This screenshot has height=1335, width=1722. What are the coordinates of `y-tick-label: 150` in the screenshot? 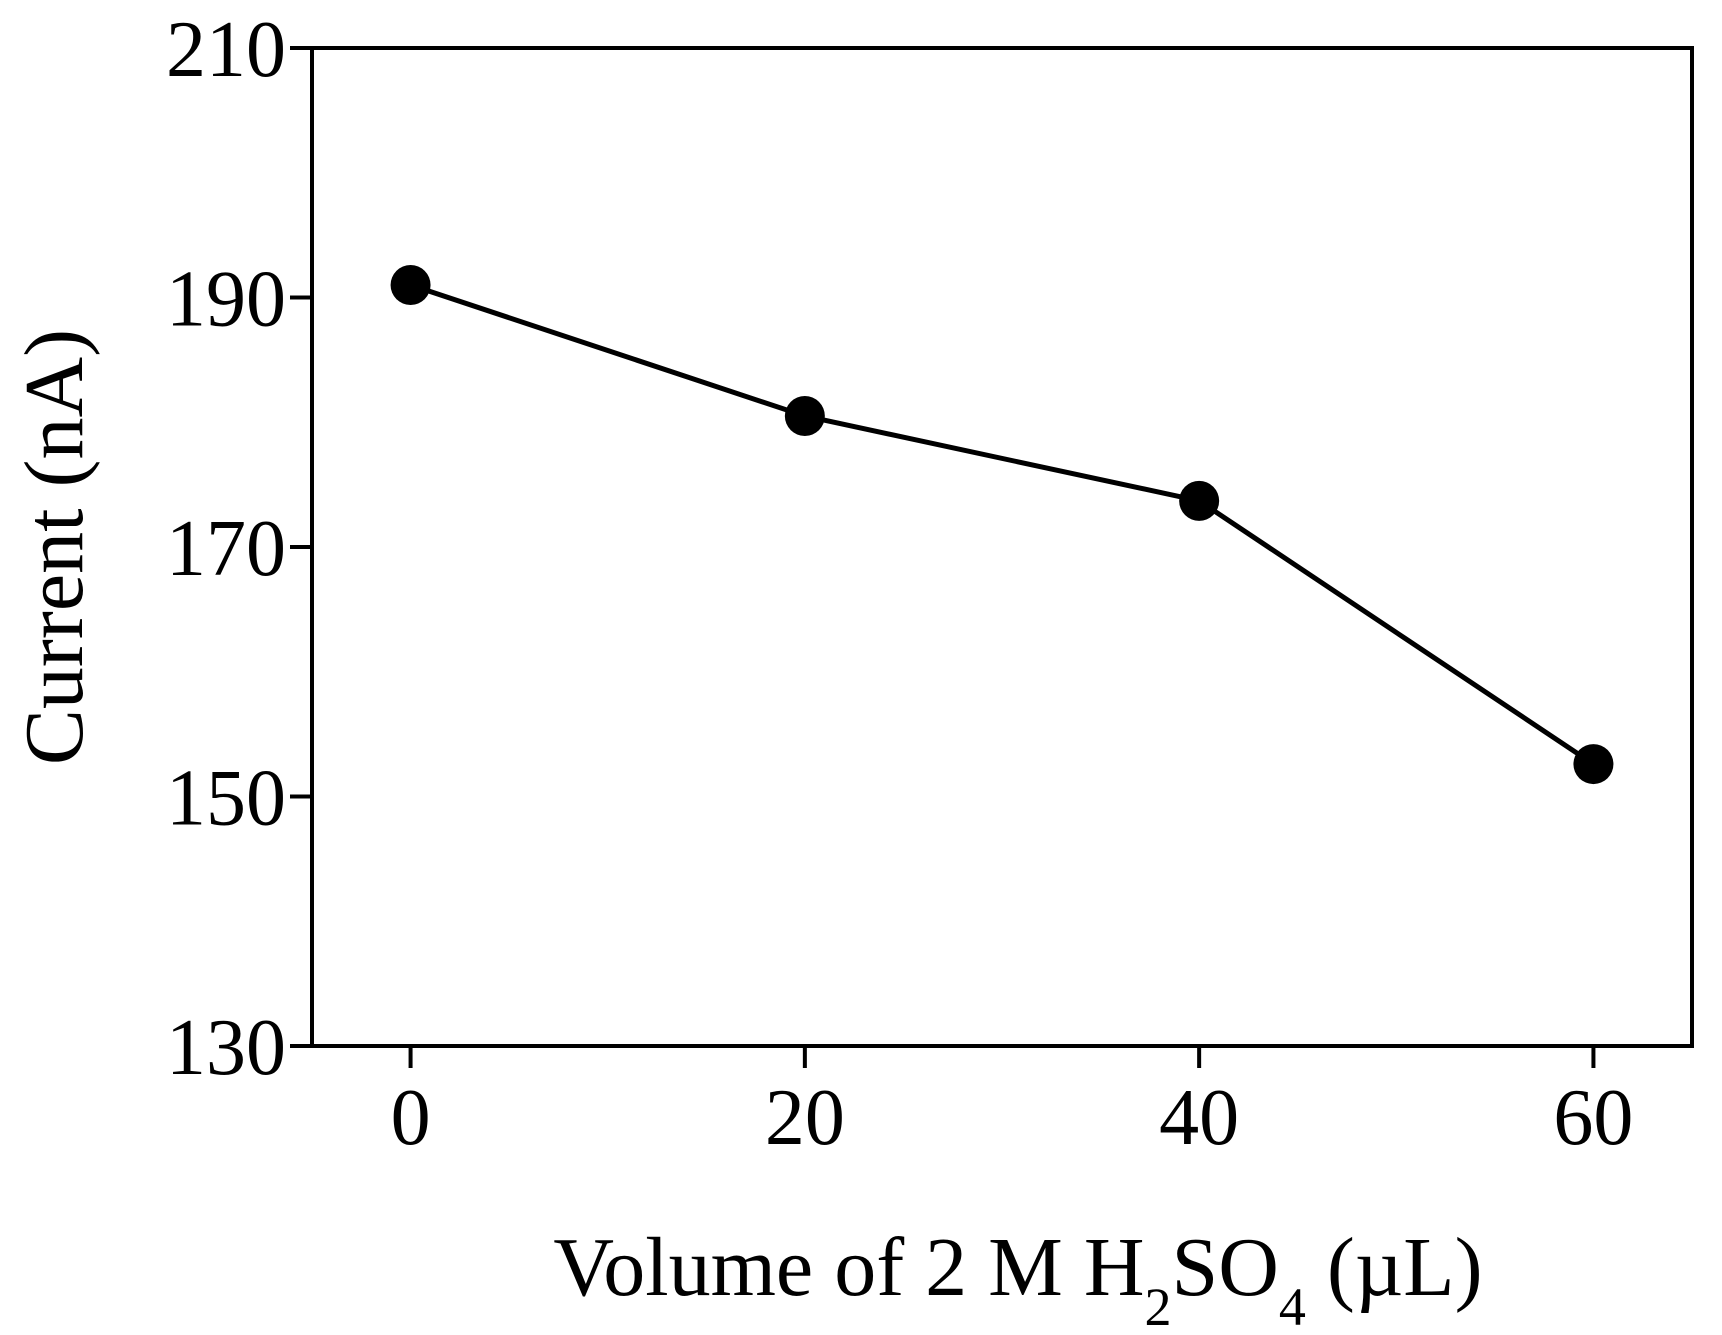 It's located at (226, 799).